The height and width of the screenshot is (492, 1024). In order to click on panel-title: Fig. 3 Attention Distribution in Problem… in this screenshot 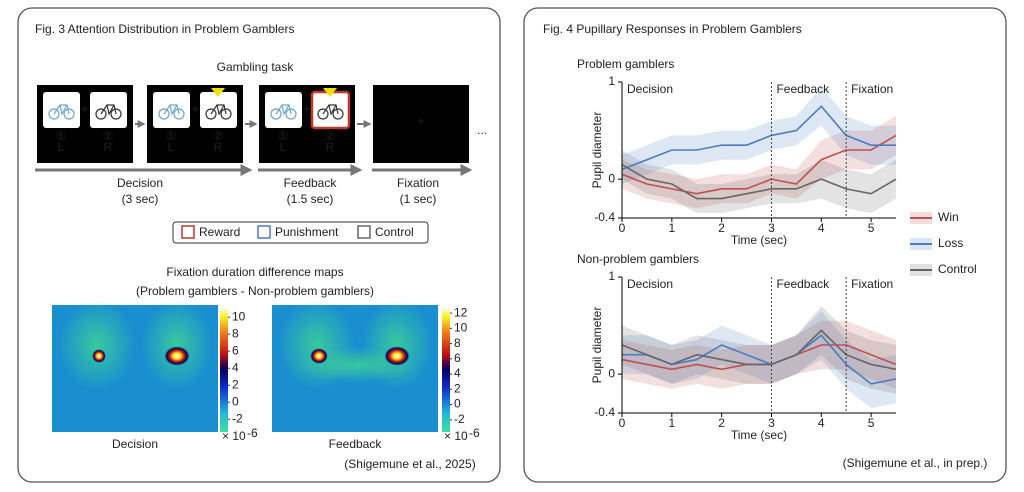, I will do `click(164, 29)`.